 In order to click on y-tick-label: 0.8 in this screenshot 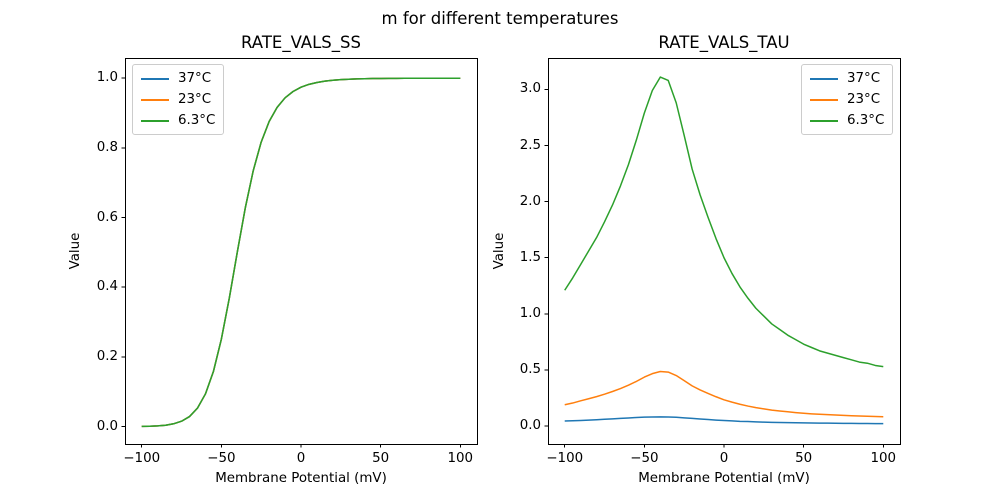, I will do `click(107, 147)`.